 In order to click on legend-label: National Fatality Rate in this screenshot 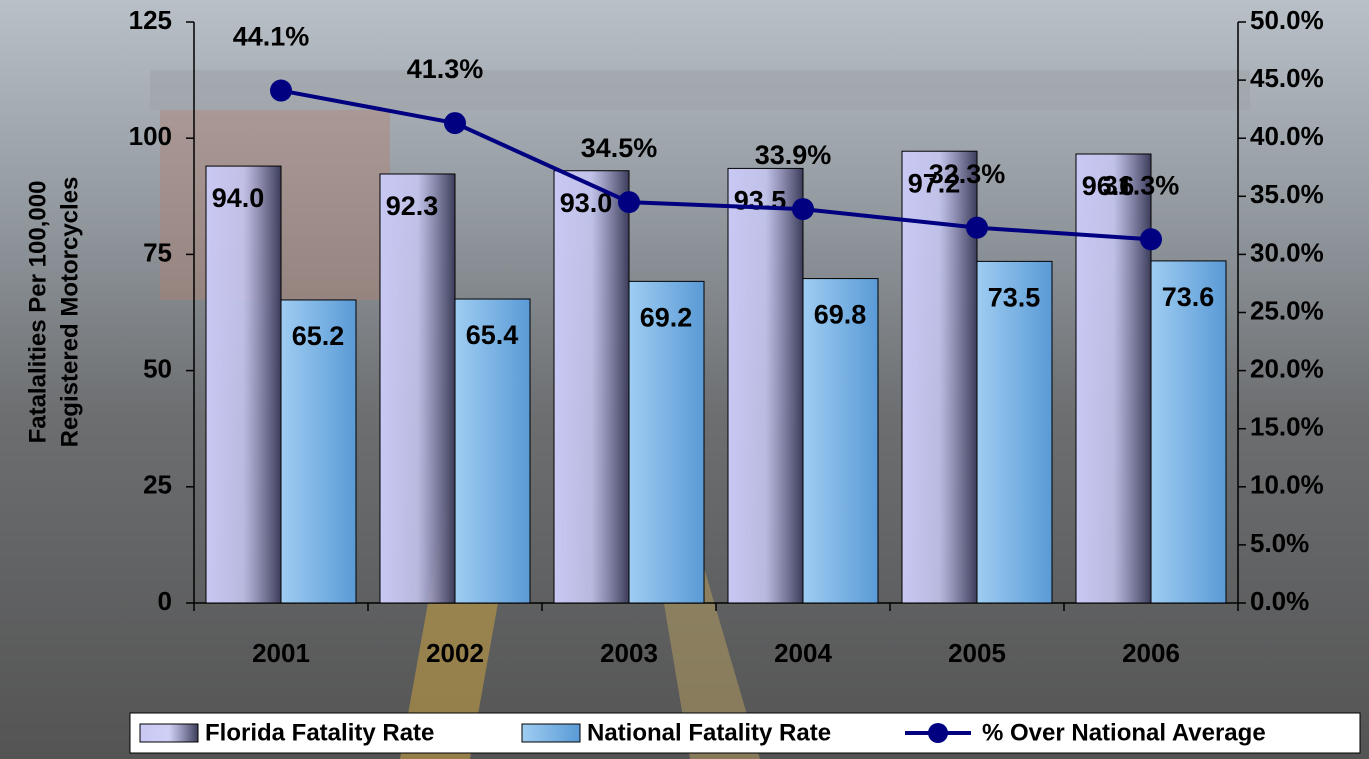, I will do `click(709, 732)`.